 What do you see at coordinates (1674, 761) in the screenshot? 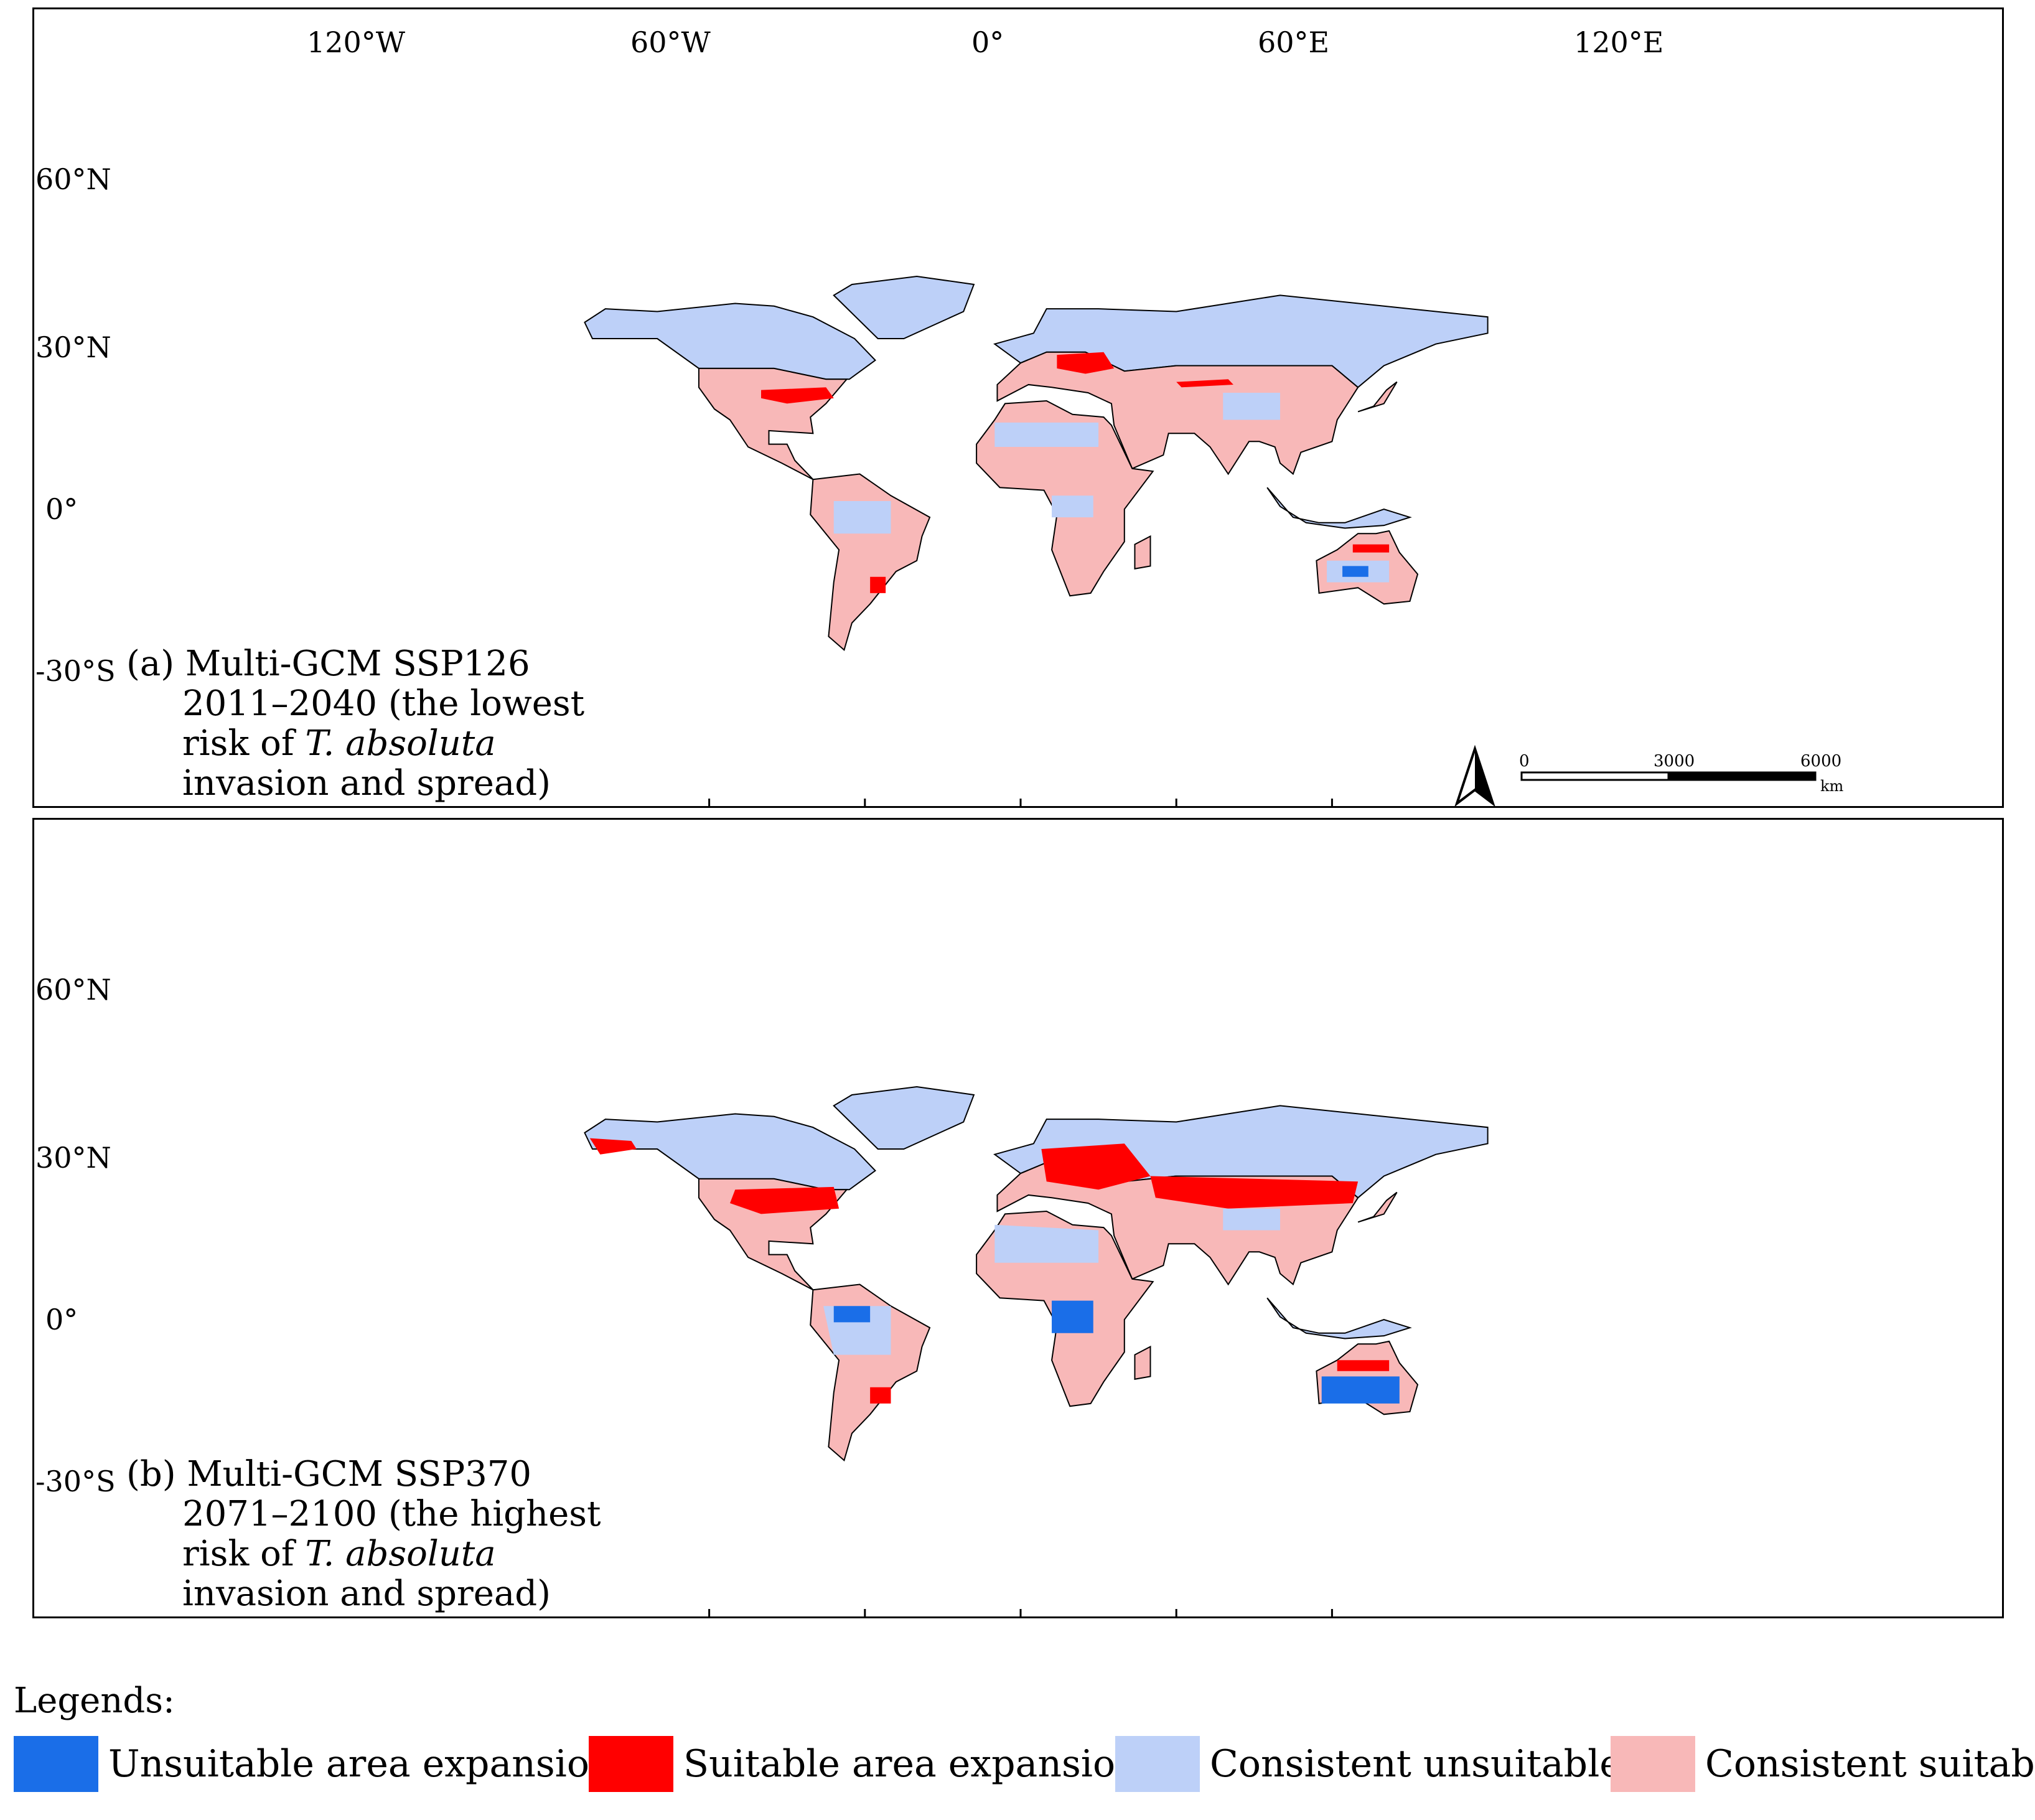
I see `scale-label-3000: 3000` at bounding box center [1674, 761].